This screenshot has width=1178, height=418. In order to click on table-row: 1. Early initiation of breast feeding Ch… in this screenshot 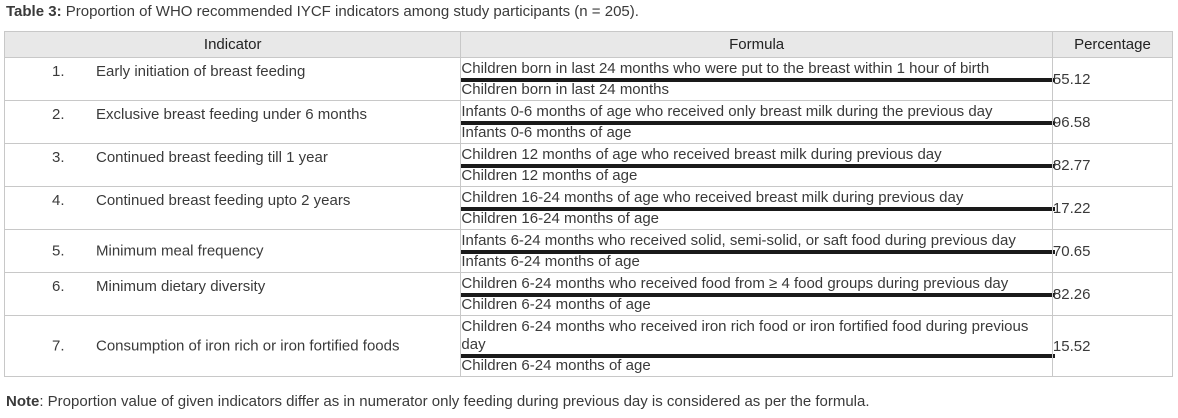, I will do `click(588, 79)`.